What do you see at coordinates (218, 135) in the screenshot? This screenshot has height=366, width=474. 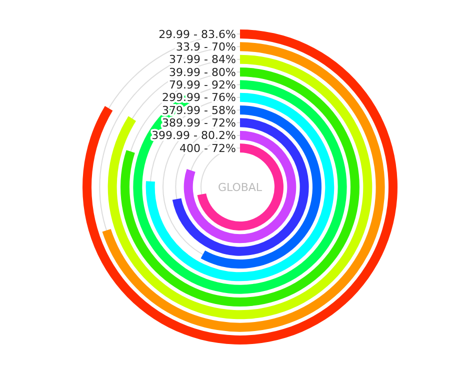 I see `data-label: 80.2%` at bounding box center [218, 135].